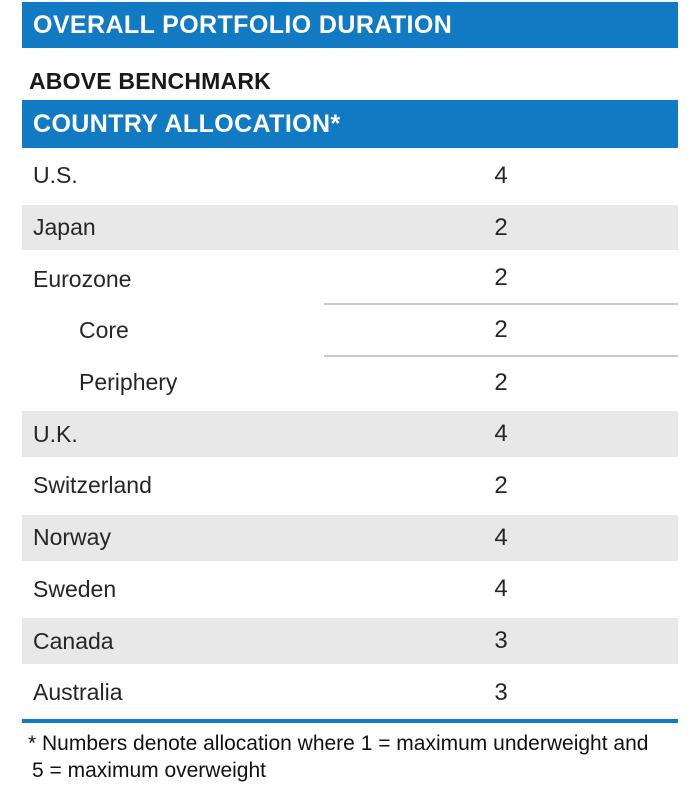 Image resolution: width=696 pixels, height=789 pixels. I want to click on row-label: Eurozone, so click(82, 278).